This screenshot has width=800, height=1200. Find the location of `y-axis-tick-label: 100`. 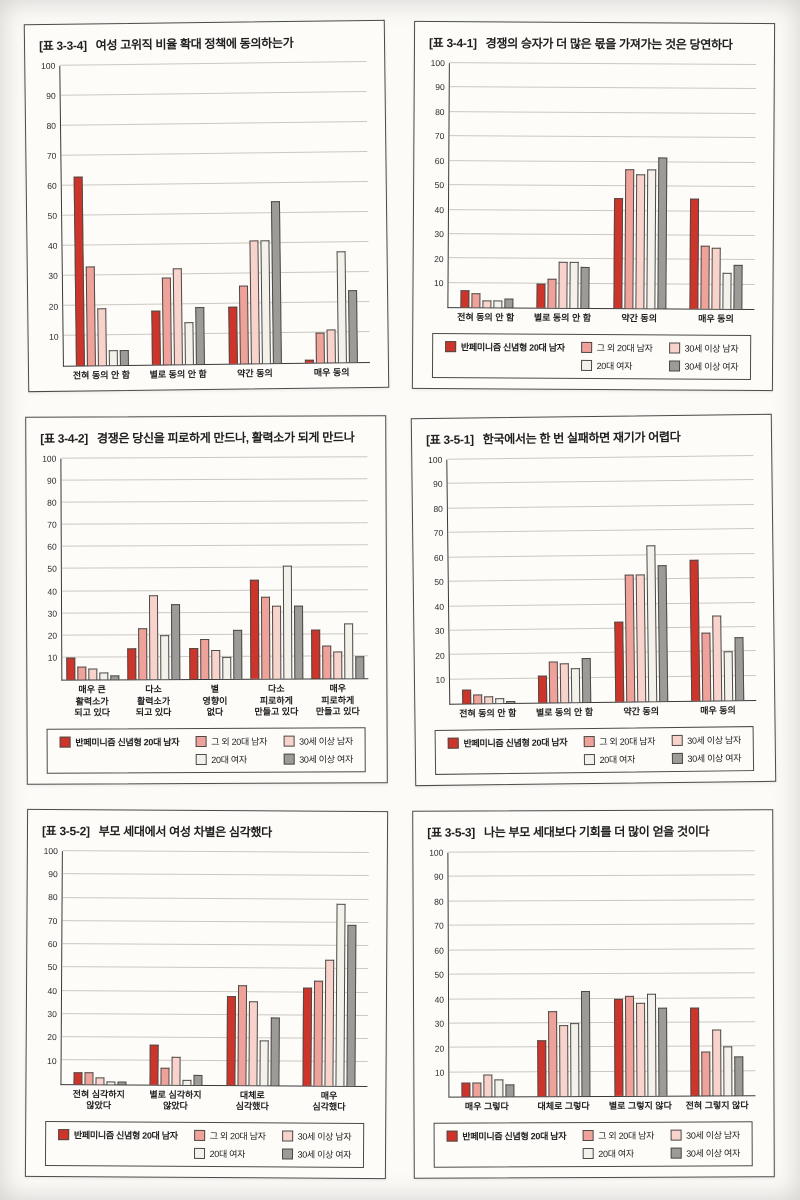

y-axis-tick-label: 100 is located at coordinates (436, 852).